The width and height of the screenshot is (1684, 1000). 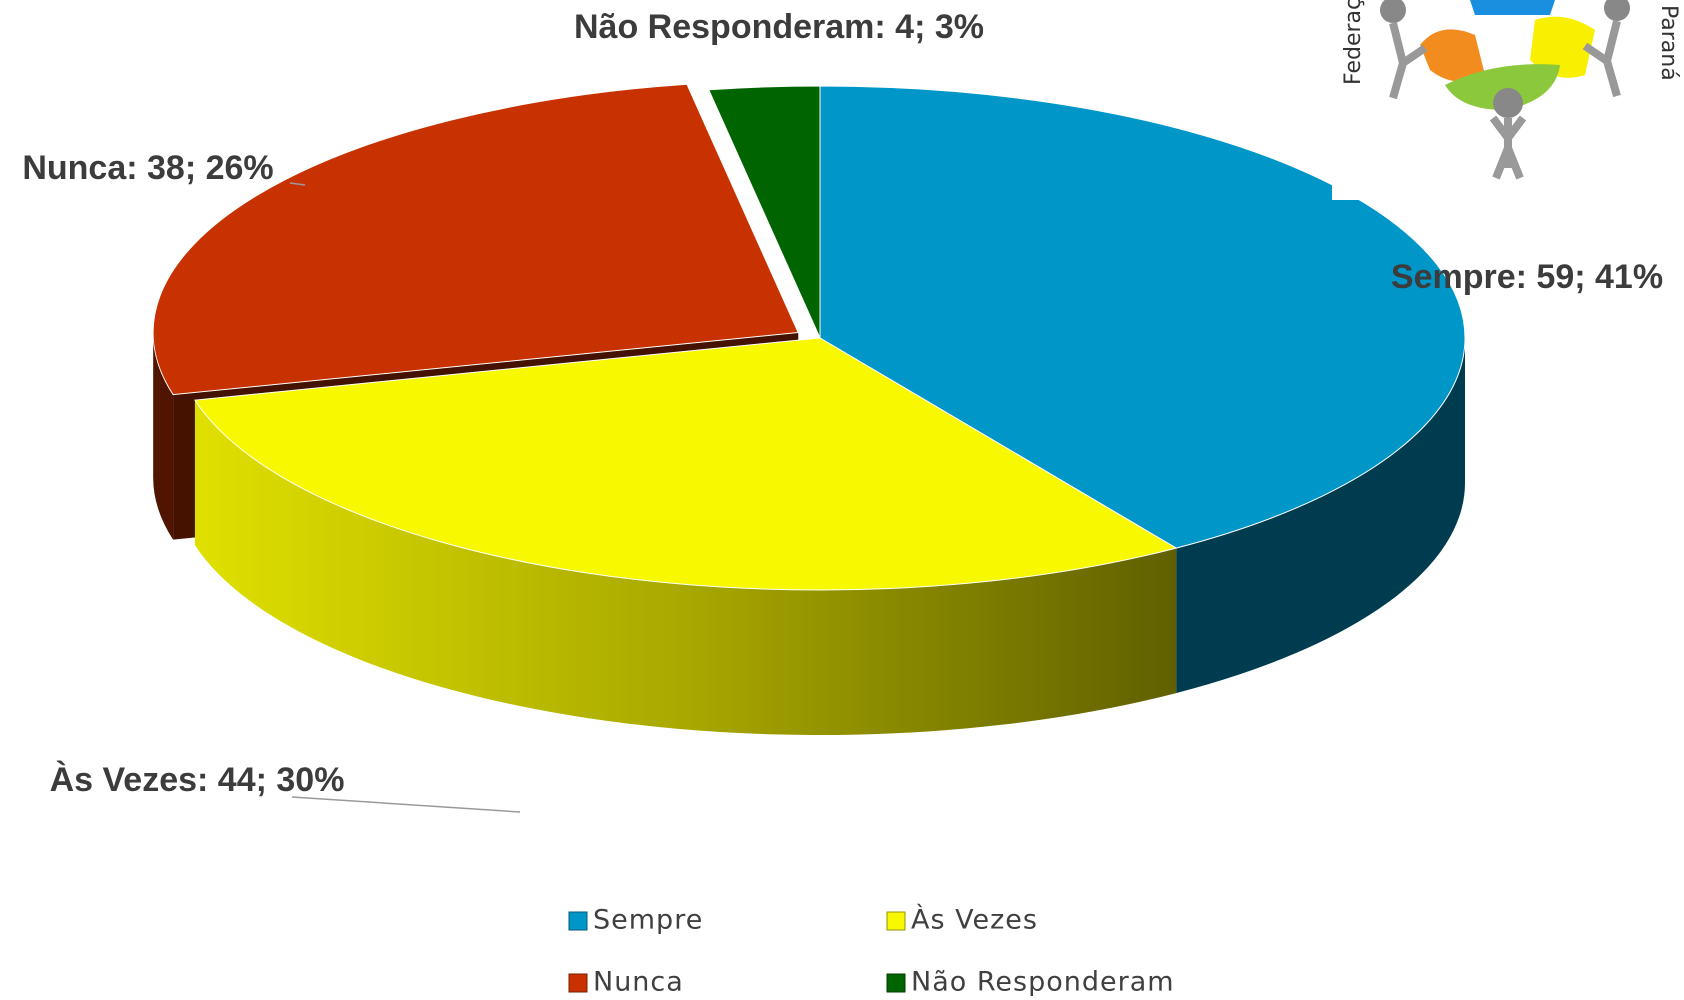 What do you see at coordinates (147, 168) in the screenshot?
I see `data-label: Nunca: 38; 26%` at bounding box center [147, 168].